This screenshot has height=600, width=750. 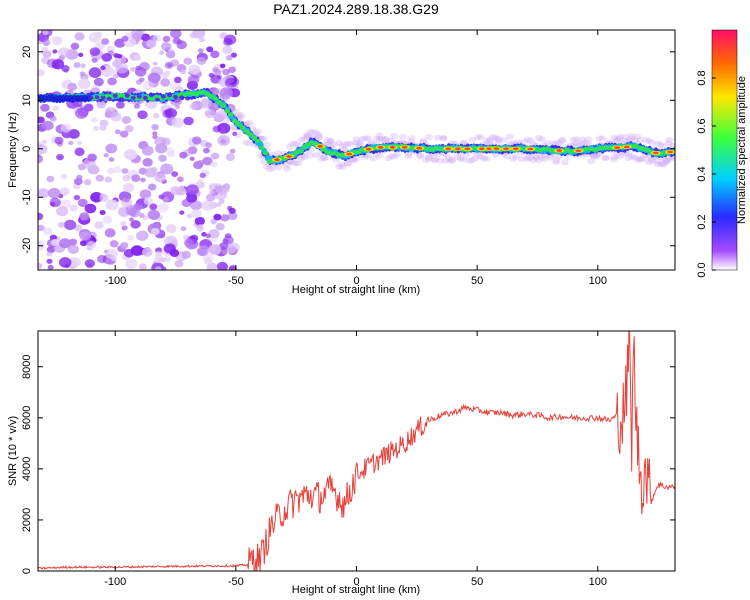 What do you see at coordinates (27, 469) in the screenshot?
I see `y-tick-label: 4000` at bounding box center [27, 469].